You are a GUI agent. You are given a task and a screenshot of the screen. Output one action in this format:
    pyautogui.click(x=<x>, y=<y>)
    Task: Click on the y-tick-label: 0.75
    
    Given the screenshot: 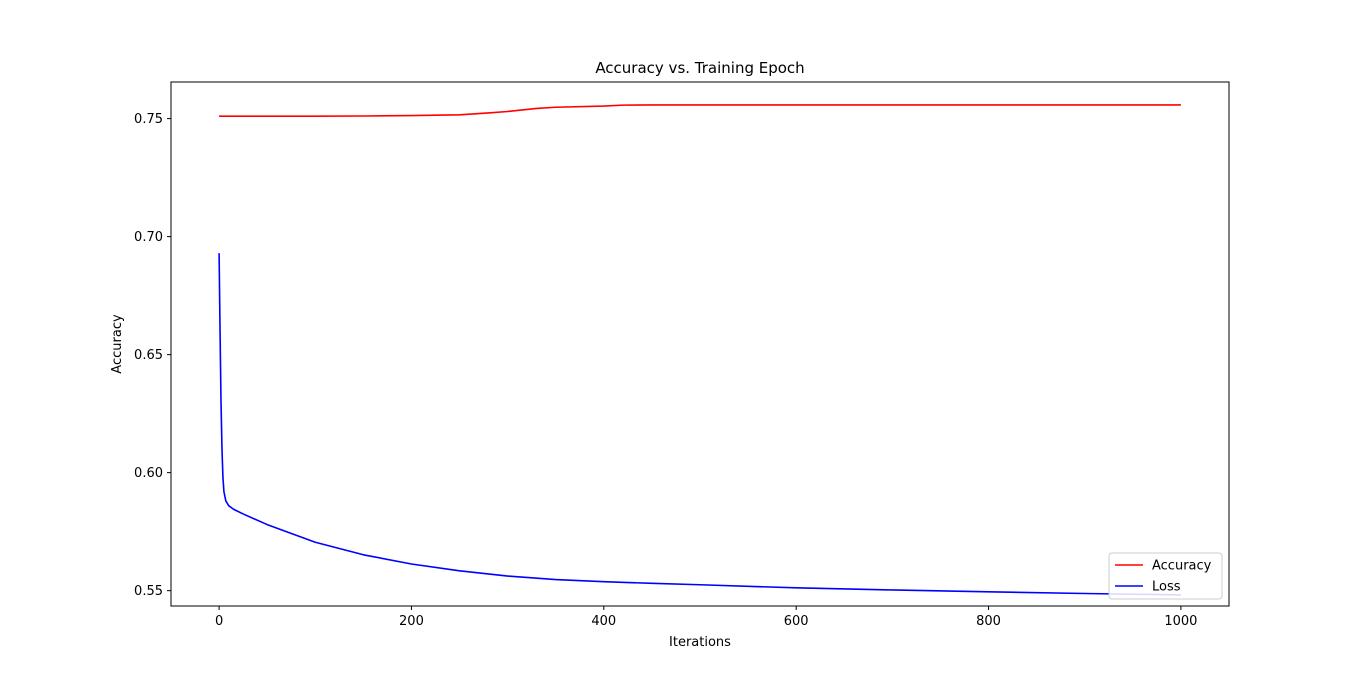 What is the action you would take?
    pyautogui.click(x=148, y=119)
    